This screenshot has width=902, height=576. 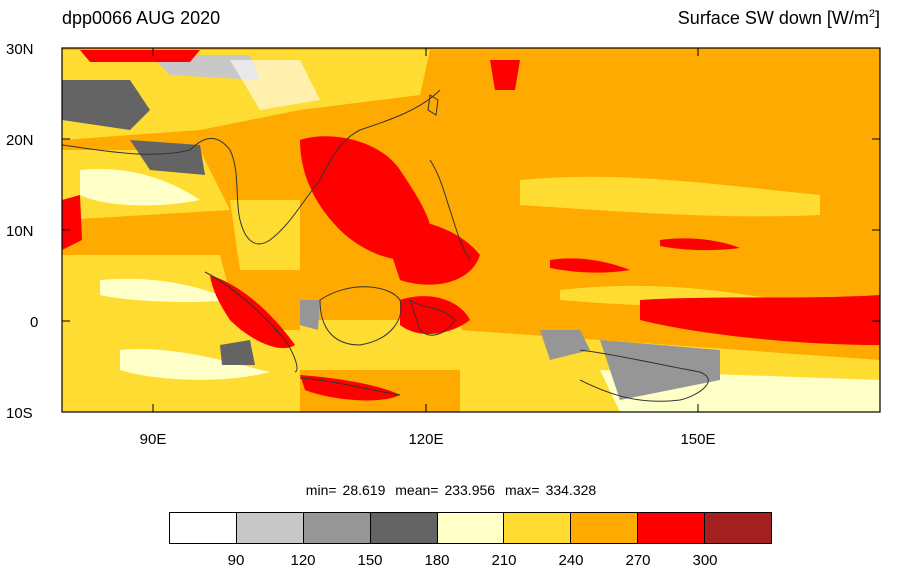 I want to click on red-region-celebes, so click(x=435, y=315).